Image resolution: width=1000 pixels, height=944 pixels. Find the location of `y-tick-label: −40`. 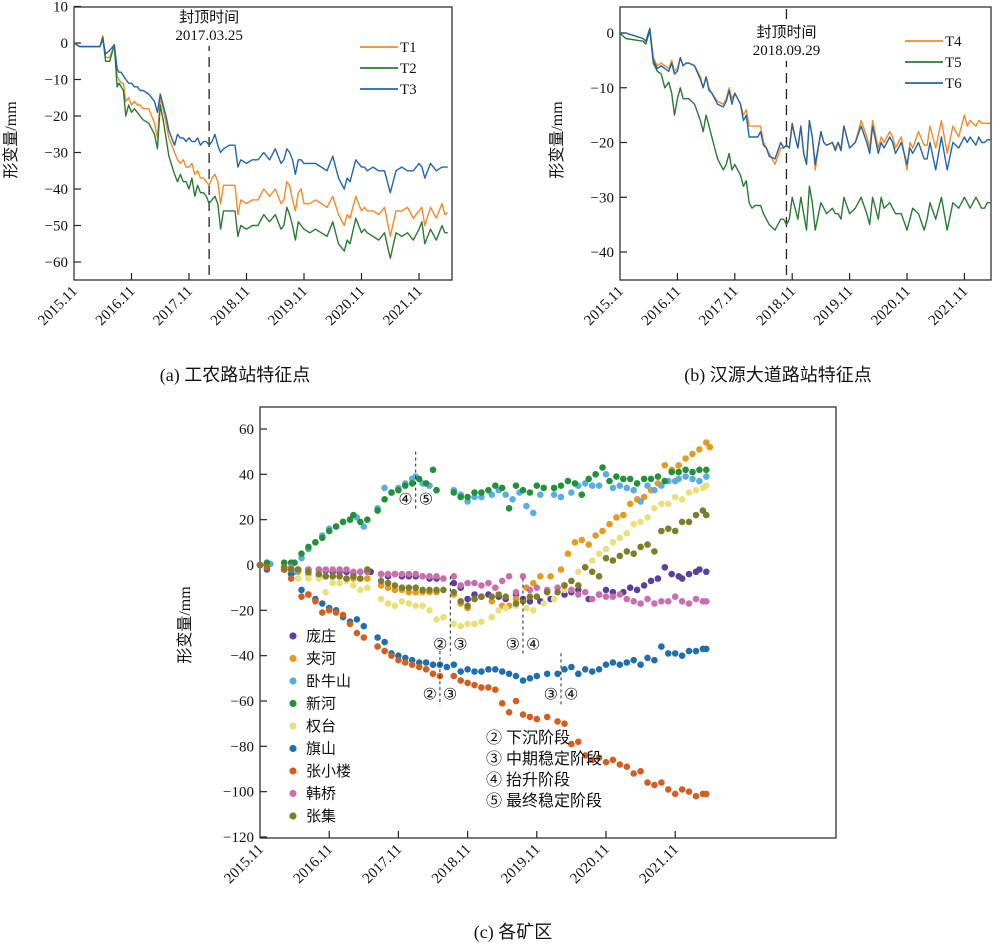

y-tick-label: −40 is located at coordinates (602, 253).